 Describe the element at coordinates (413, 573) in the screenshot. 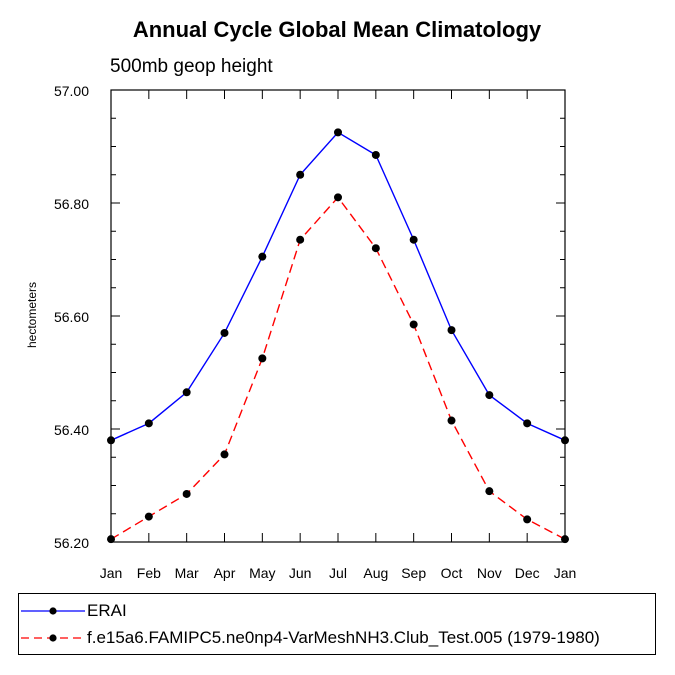

I see `x-tick-label: Sep` at that location.